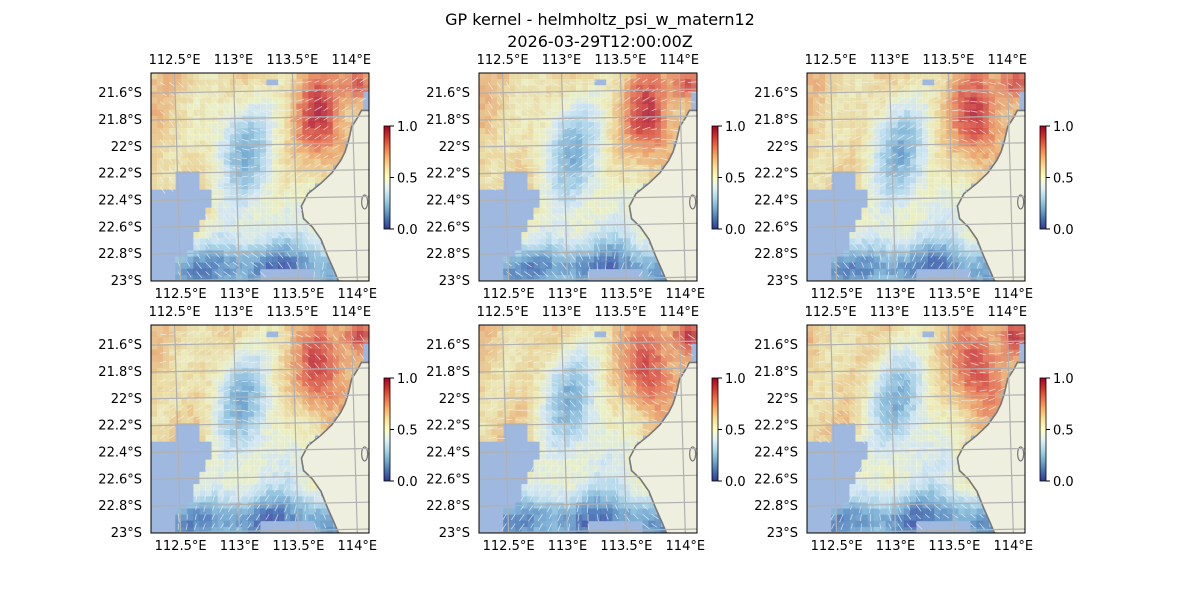  I want to click on gridline-lon, so click(236, 177).